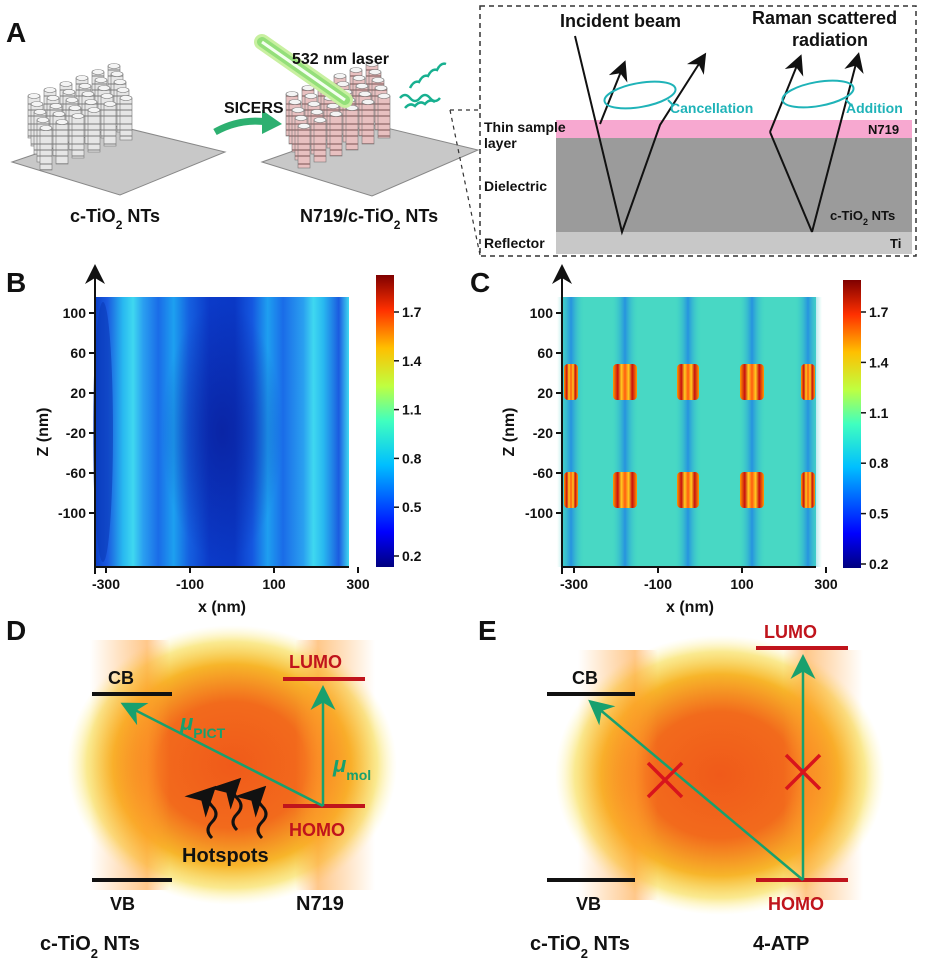 Image resolution: width=925 pixels, height=961 pixels. I want to click on reflector-label: Reflector, so click(514, 243).